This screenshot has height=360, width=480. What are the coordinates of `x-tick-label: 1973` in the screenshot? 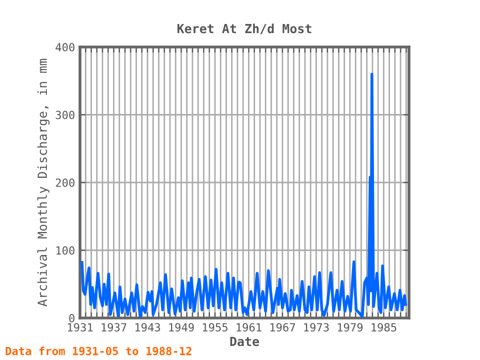 It's located at (316, 327).